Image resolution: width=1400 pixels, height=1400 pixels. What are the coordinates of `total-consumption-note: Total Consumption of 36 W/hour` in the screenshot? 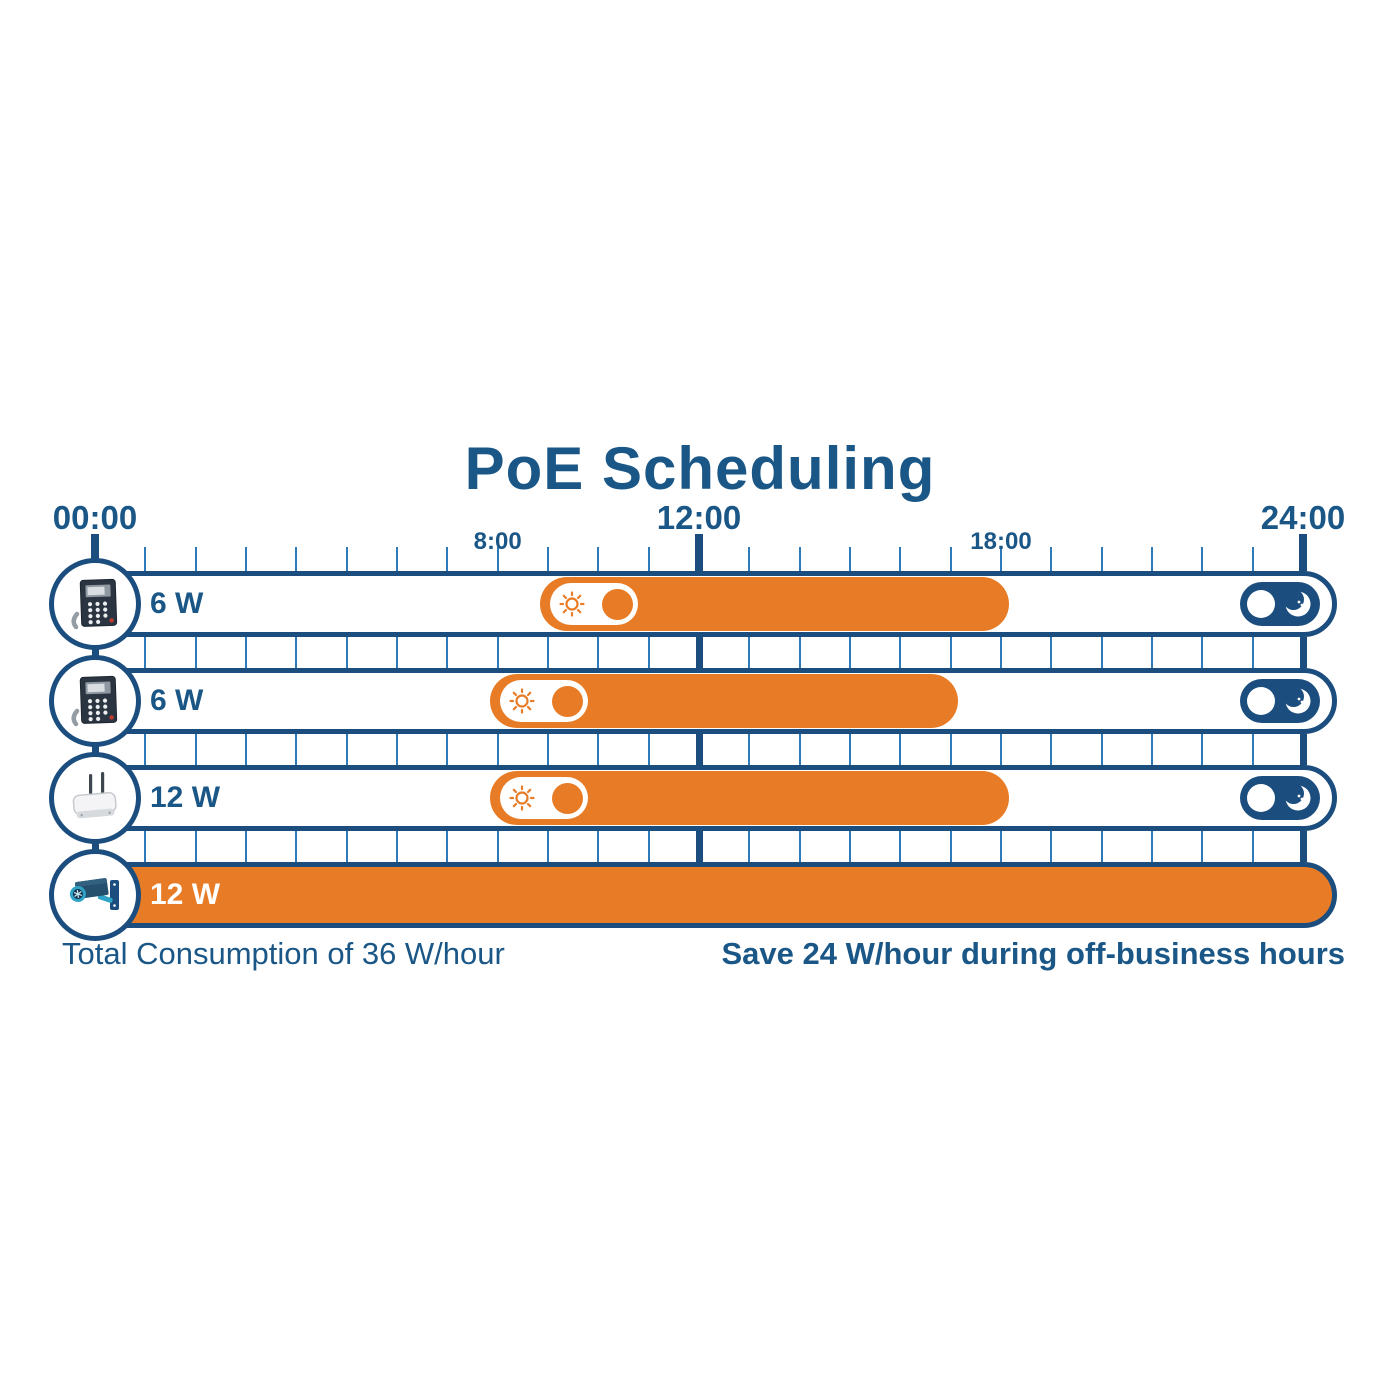 It's located at (283, 953).